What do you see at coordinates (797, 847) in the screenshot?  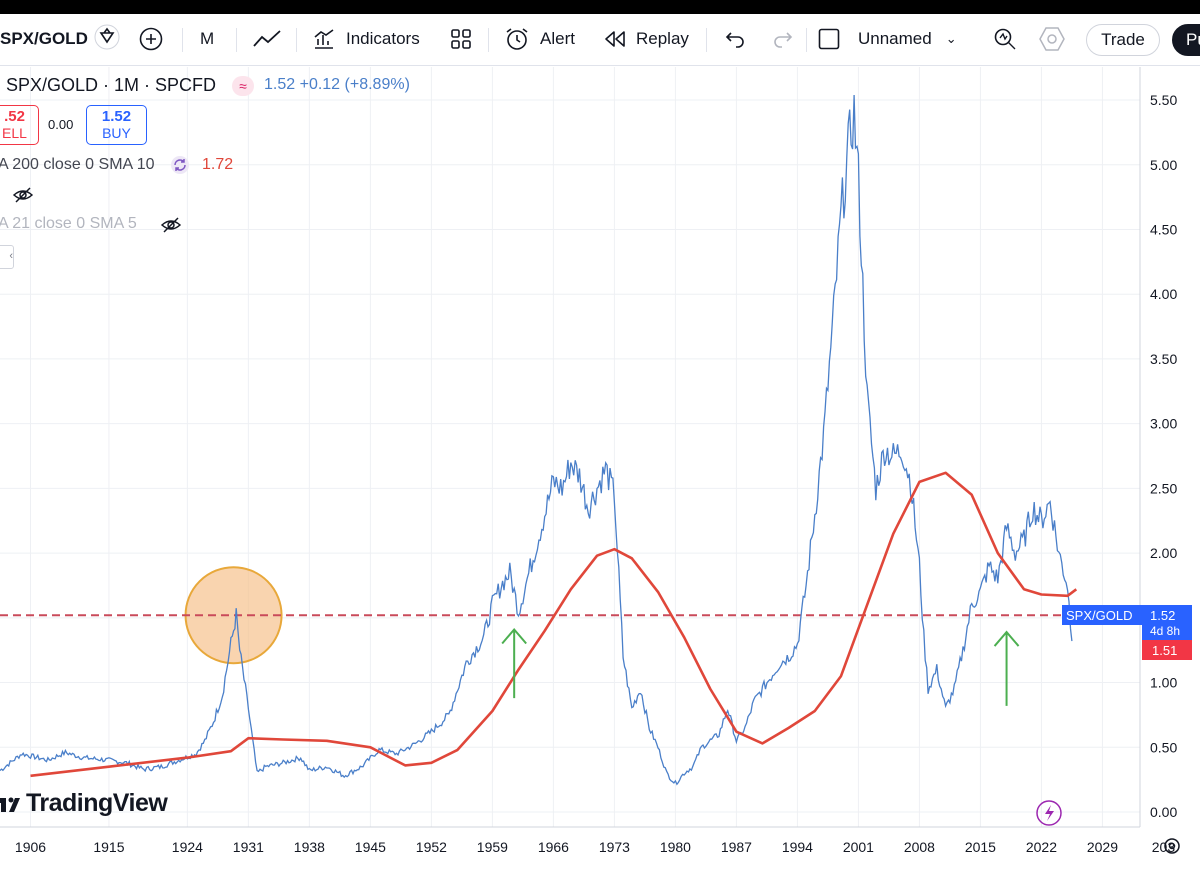 I see `x-tick-label: 1994` at bounding box center [797, 847].